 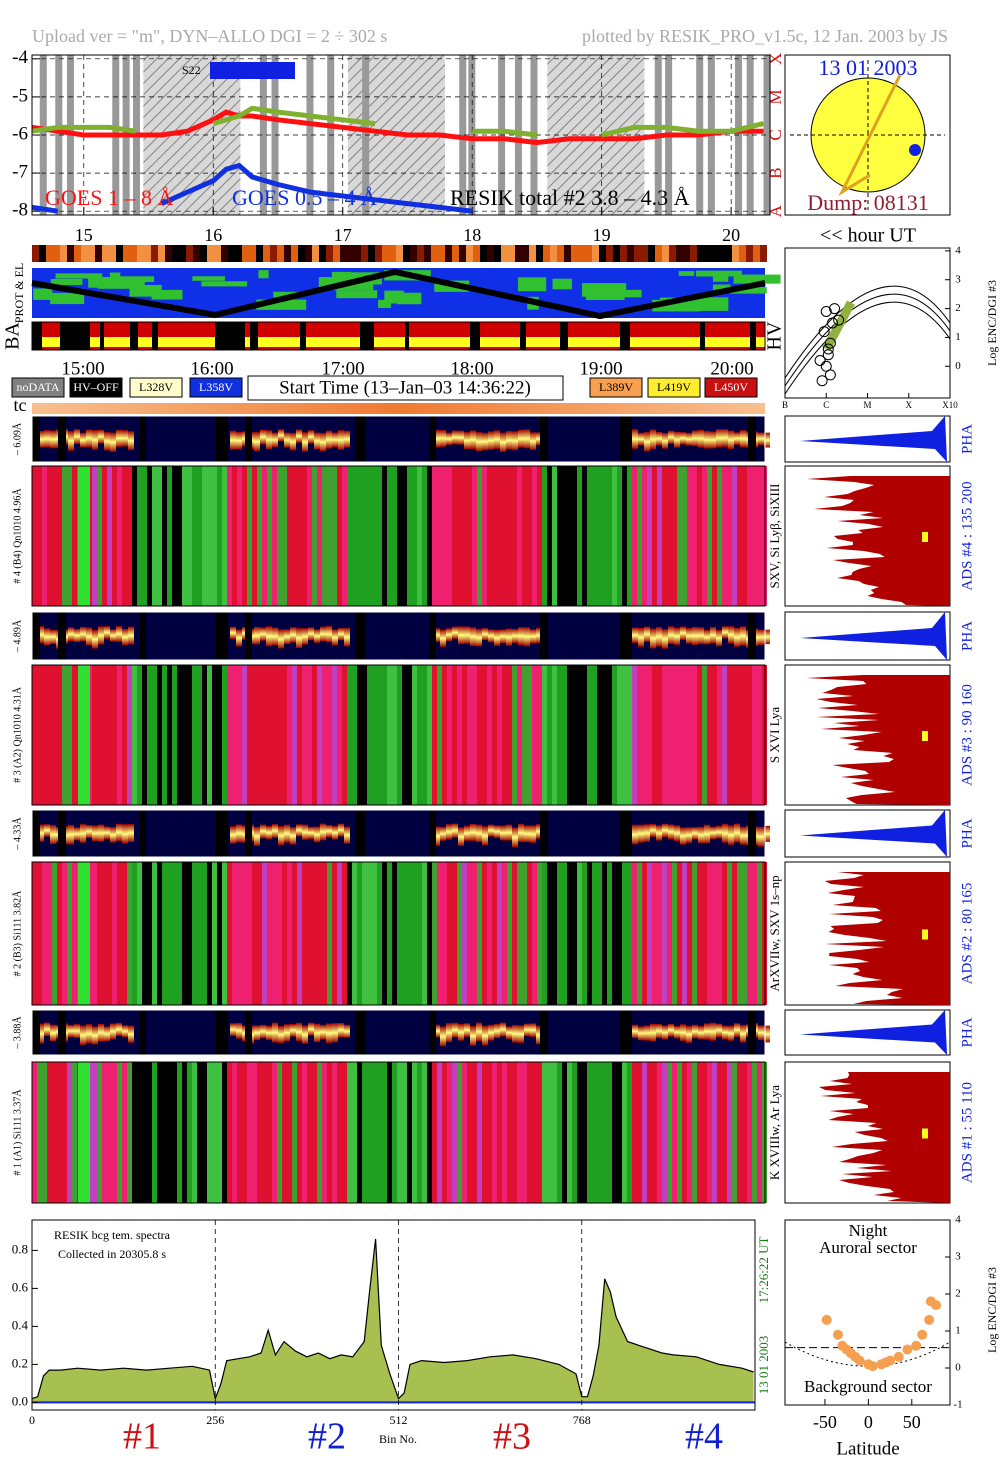 I want to click on pha-hist, so click(x=873, y=439).